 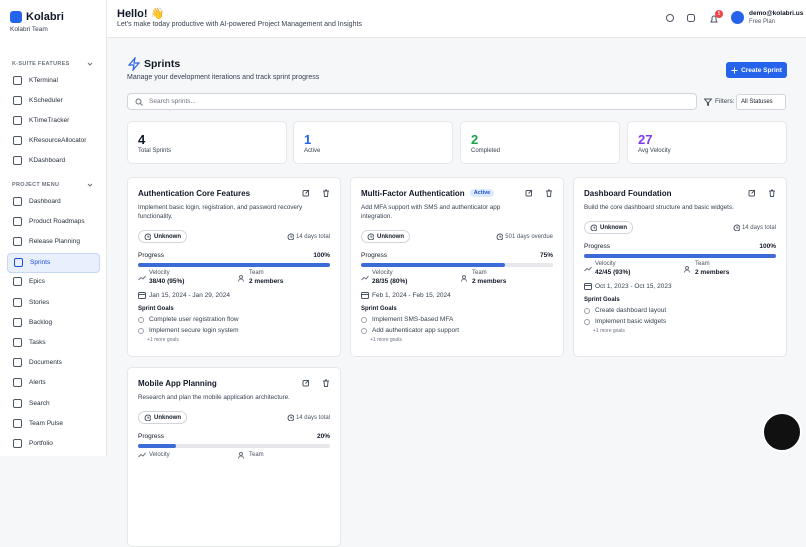 What do you see at coordinates (52, 100) in the screenshot?
I see `nav-item: KScheduler` at bounding box center [52, 100].